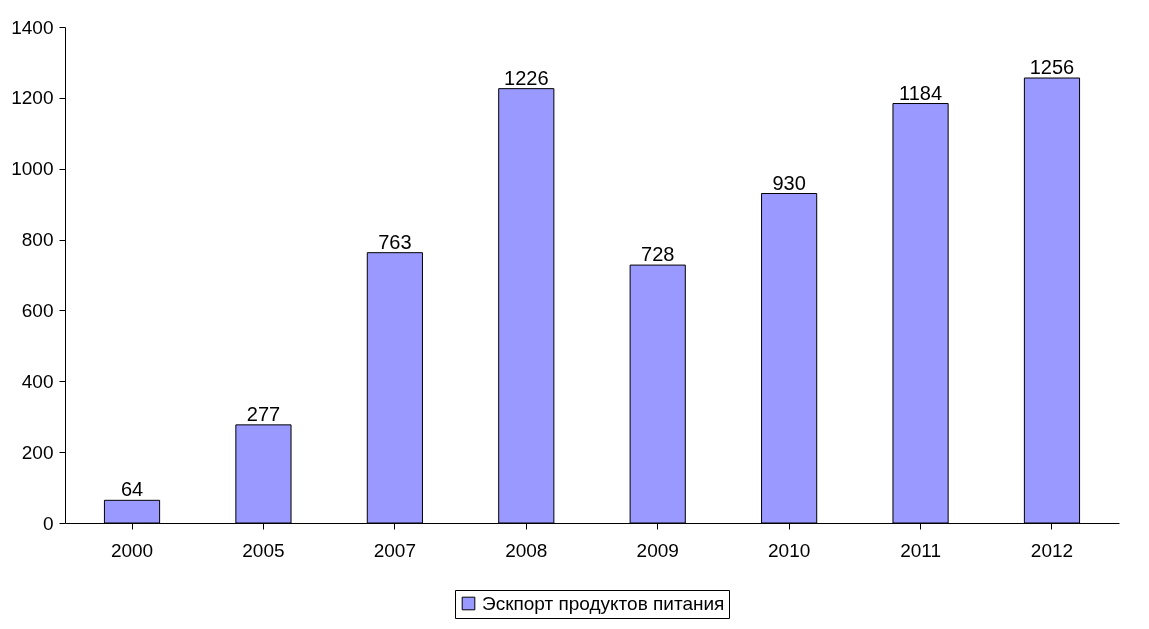 The width and height of the screenshot is (1149, 629). Describe the element at coordinates (37, 381) in the screenshot. I see `y-tick-label: 400` at that location.